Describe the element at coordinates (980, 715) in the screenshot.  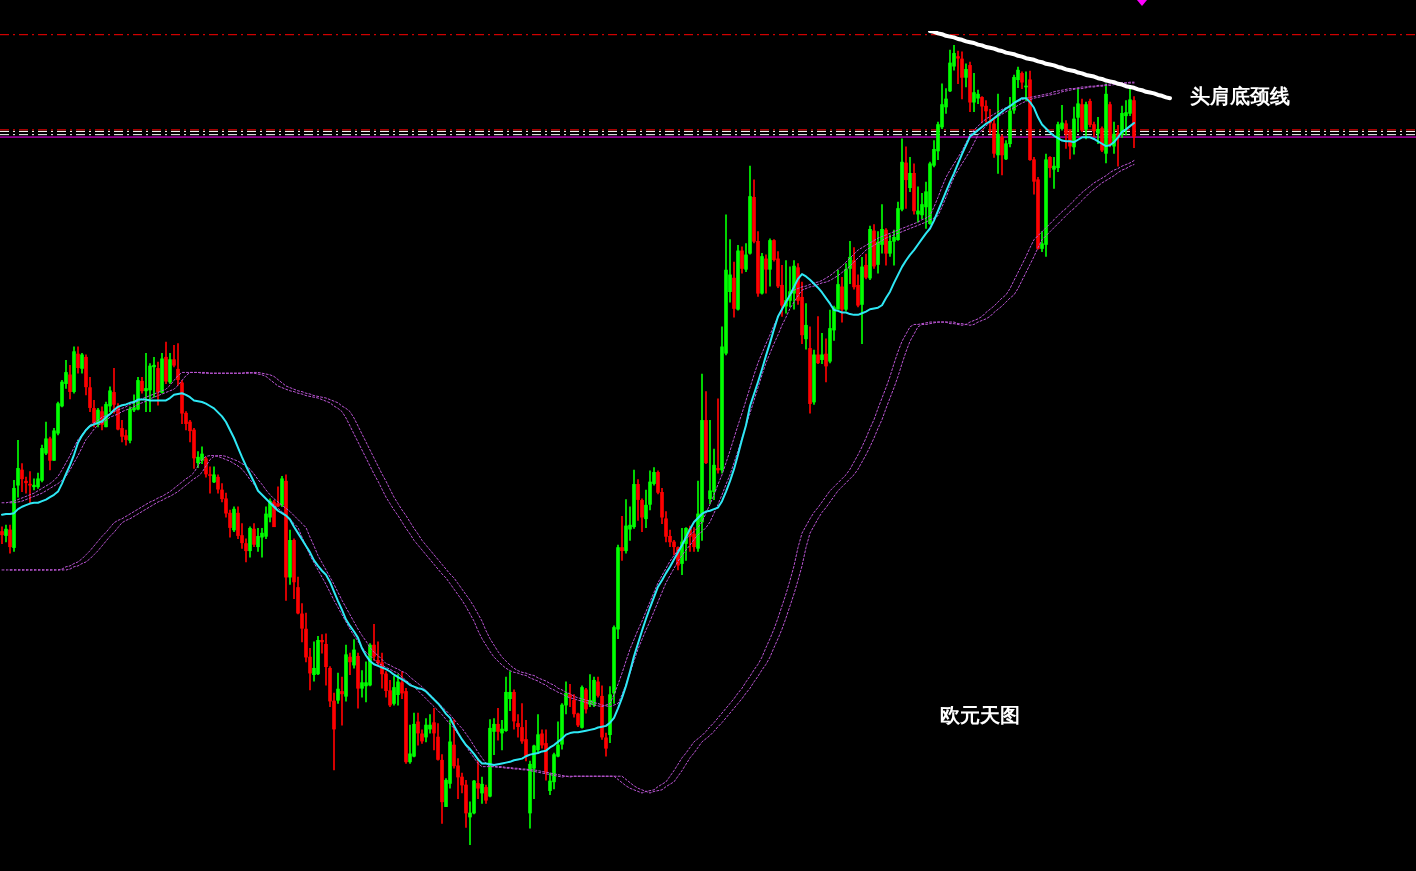
I see `annotation: 欧元天图` at that location.